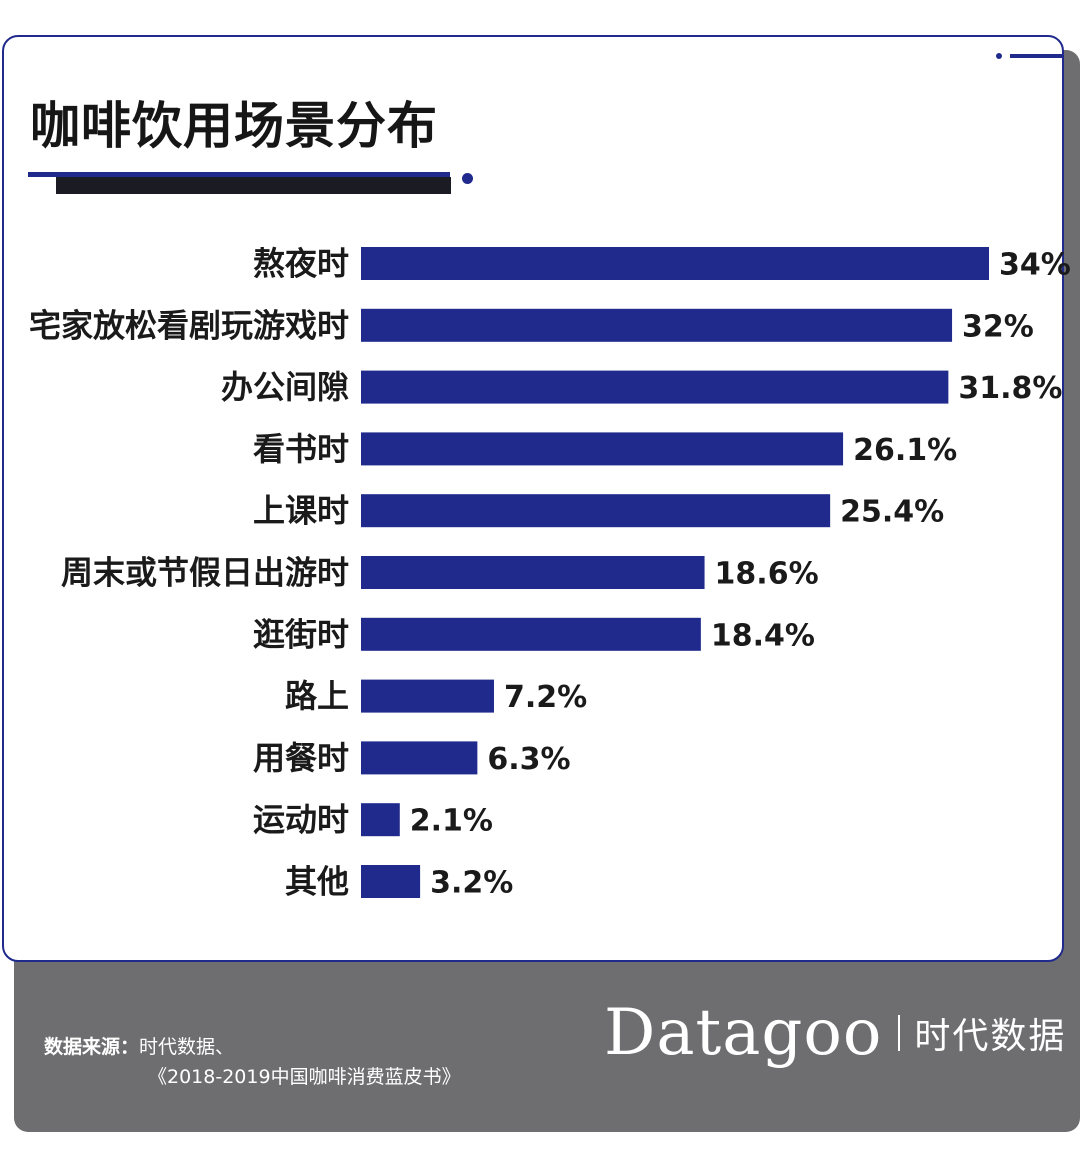 This screenshot has height=1166, width=1080. What do you see at coordinates (285, 387) in the screenshot?
I see `category-label: 办公间隙` at bounding box center [285, 387].